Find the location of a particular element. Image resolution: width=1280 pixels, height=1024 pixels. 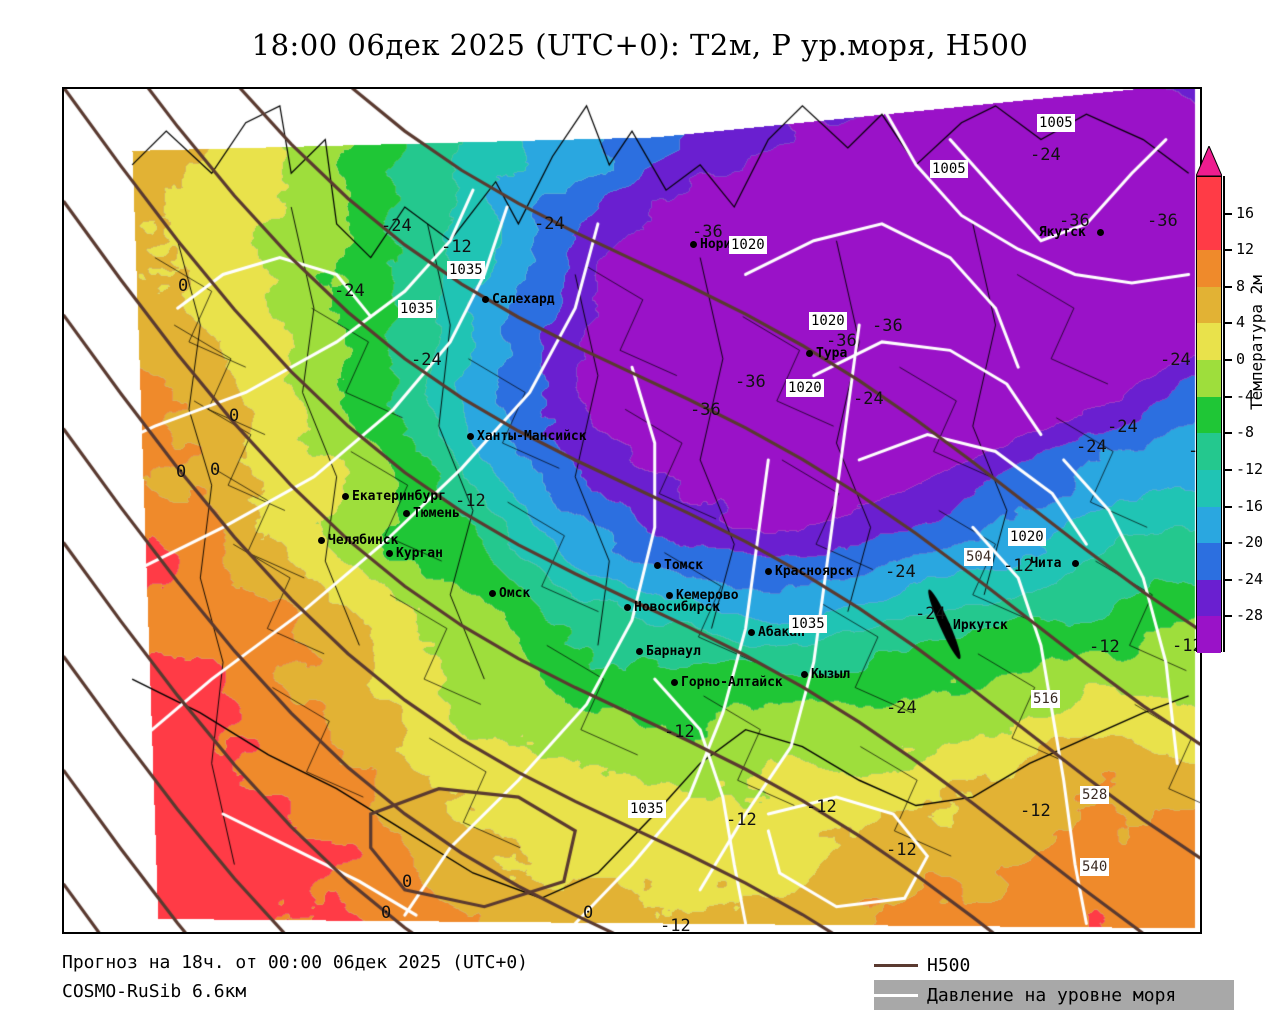

colorbar-tick-label: -16 is located at coordinates (1250, 505).